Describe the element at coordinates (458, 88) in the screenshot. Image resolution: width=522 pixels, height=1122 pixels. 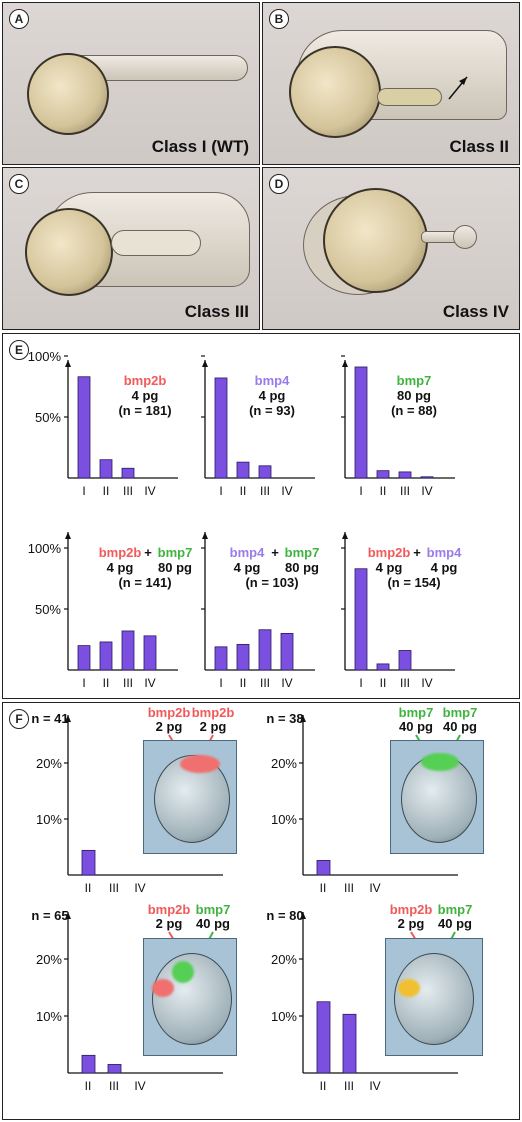
I see `arrow-icon` at that location.